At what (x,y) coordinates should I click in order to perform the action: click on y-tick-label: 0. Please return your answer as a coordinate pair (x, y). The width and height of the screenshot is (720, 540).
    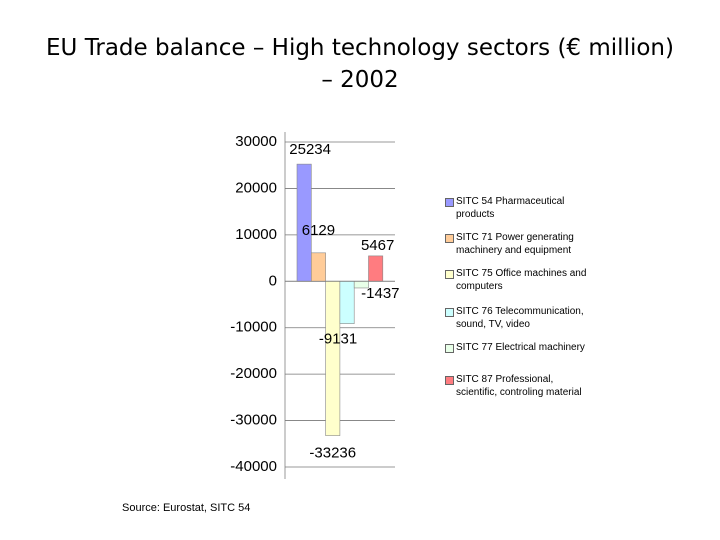
    Looking at the image, I should click on (273, 280).